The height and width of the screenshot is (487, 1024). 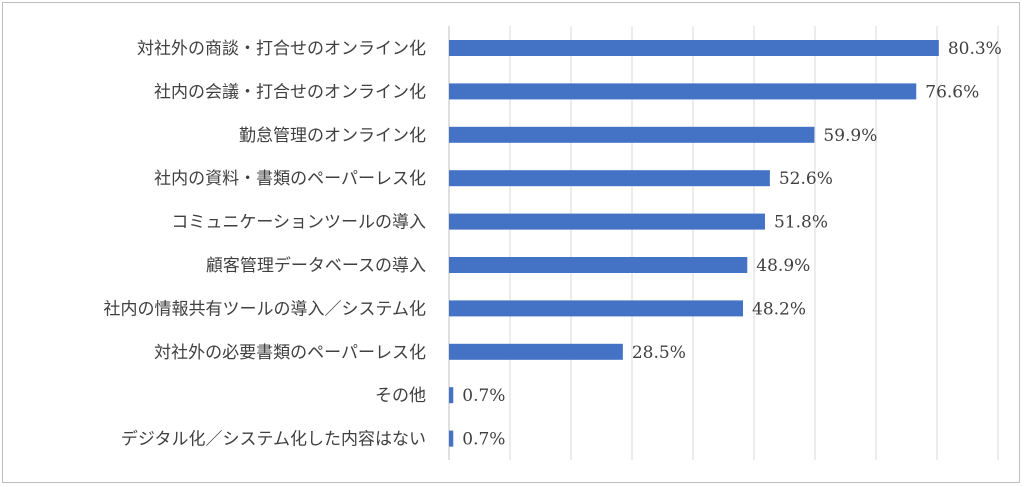 I want to click on data-label: 48.9%, so click(x=783, y=266).